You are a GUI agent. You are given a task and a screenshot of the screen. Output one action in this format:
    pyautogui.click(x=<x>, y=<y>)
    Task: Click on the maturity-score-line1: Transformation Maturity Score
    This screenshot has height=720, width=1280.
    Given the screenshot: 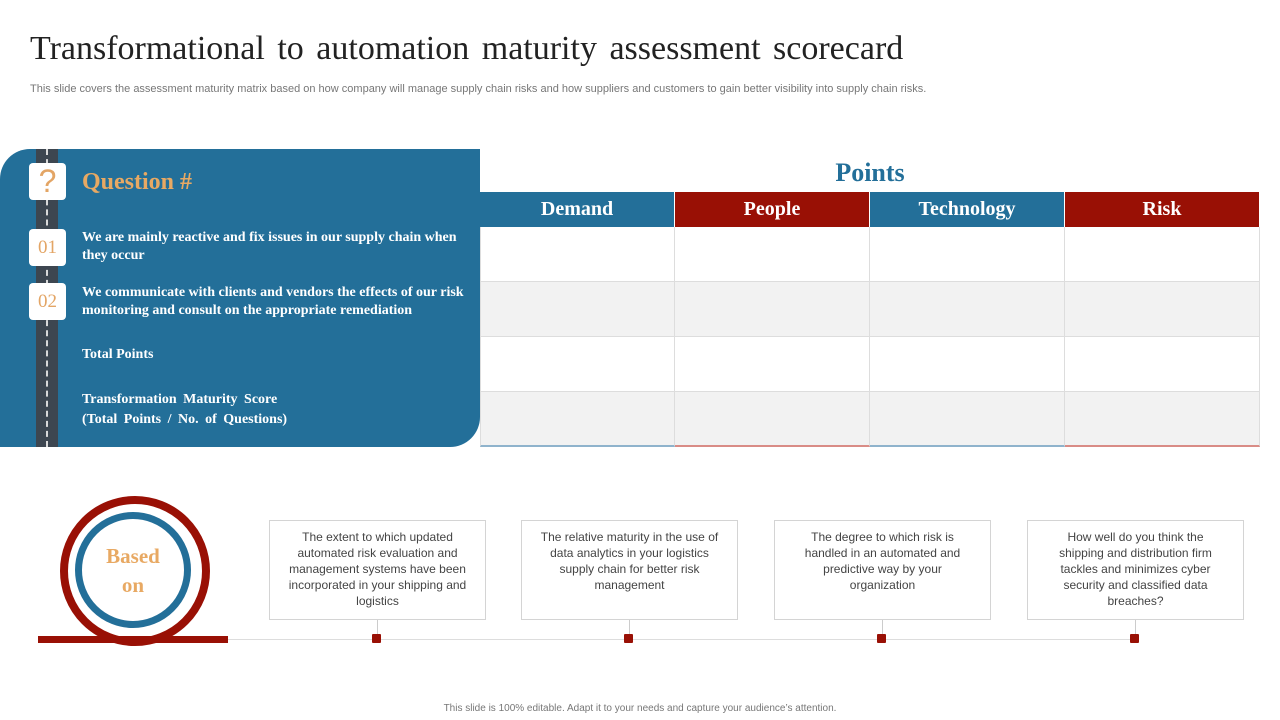 What is the action you would take?
    pyautogui.click(x=180, y=399)
    